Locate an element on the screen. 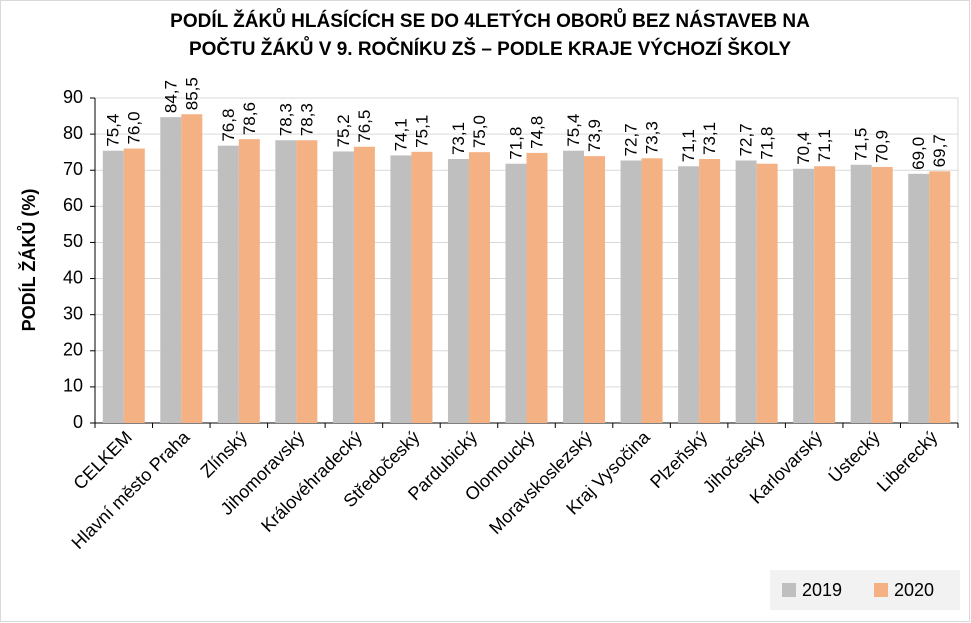  y-tick-label: 30 is located at coordinates (73, 313).